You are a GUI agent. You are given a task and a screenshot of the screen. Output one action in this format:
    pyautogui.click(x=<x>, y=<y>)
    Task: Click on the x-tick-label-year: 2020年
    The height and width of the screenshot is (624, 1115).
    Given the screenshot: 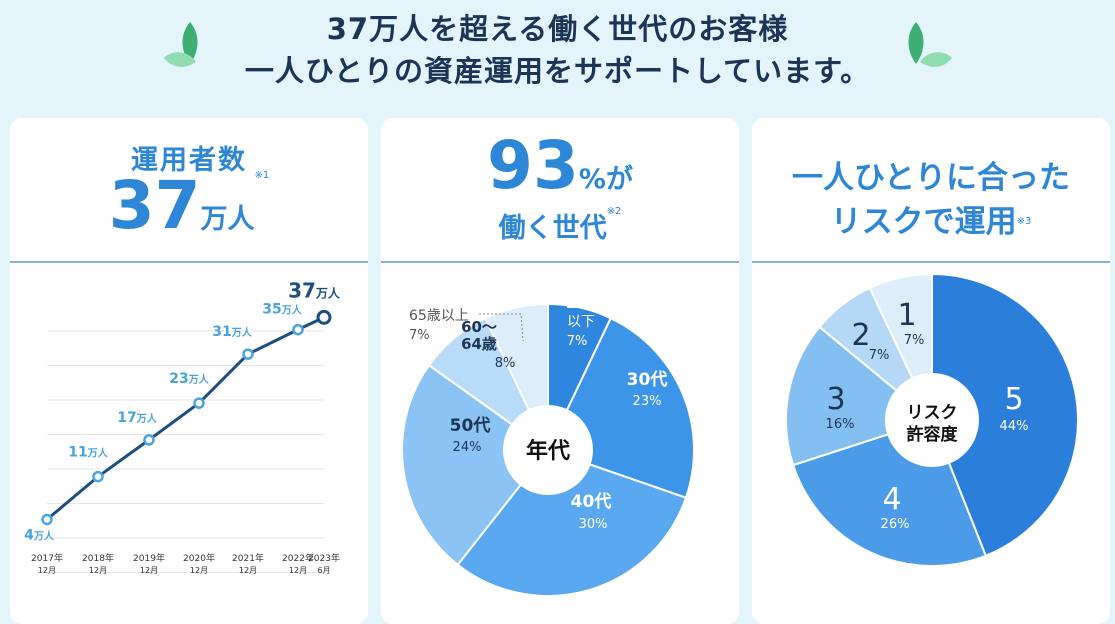 What is the action you would take?
    pyautogui.click(x=199, y=558)
    